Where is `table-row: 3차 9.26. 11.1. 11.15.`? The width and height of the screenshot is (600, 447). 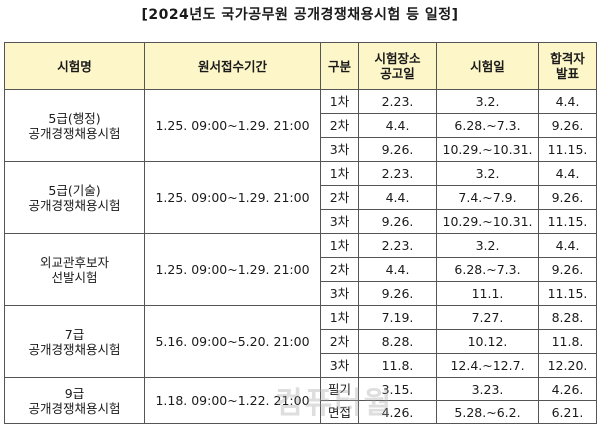 table-row: 3차 9.26. 11.1. 11.15. is located at coordinates (301, 293).